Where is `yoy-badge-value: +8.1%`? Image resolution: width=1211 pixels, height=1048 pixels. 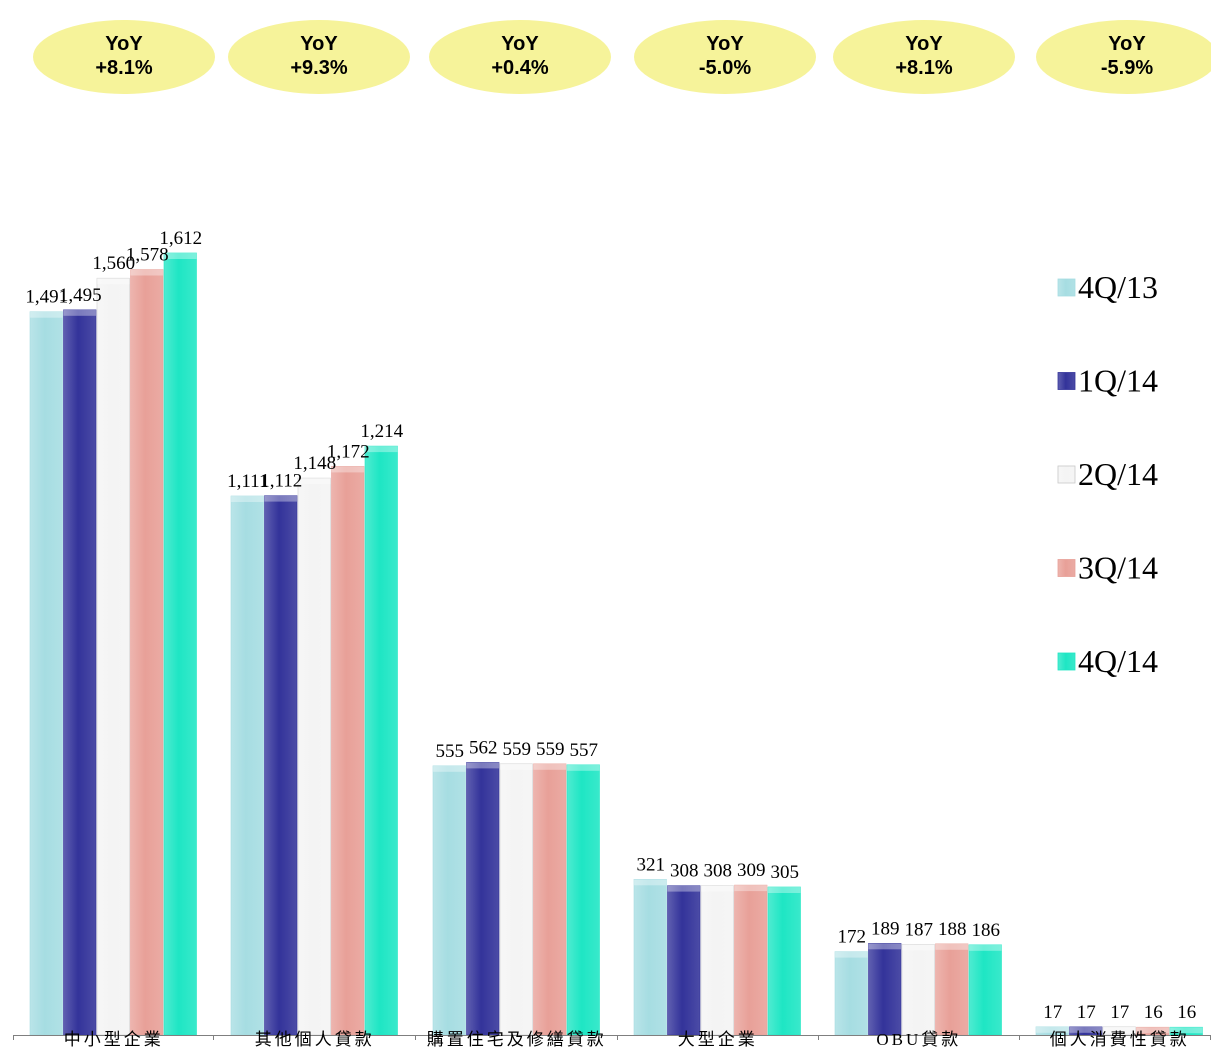 yoy-badge-value: +8.1% is located at coordinates (124, 68).